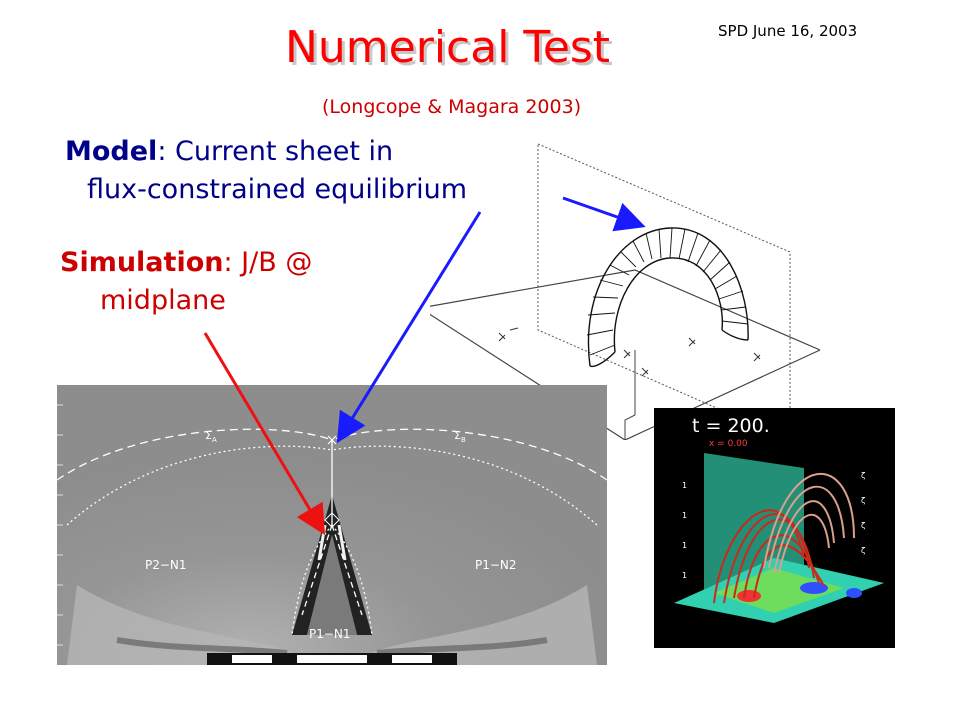 The width and height of the screenshot is (960, 720). What do you see at coordinates (268, 262) in the screenshot?
I see `simulation-text-line1: : J/B @` at bounding box center [268, 262].